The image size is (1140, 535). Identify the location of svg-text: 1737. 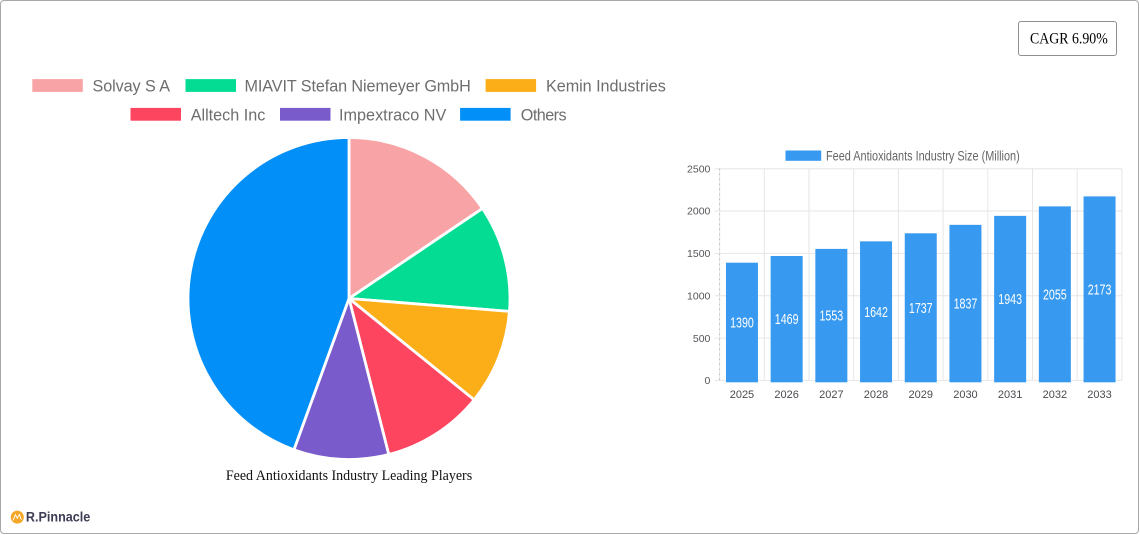
(921, 308).